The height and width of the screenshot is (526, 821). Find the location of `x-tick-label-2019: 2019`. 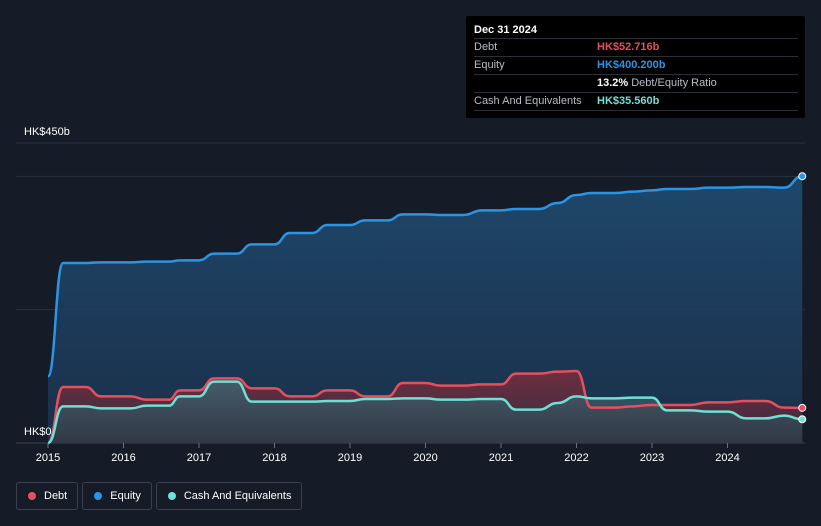

x-tick-label-2019: 2019 is located at coordinates (350, 458).